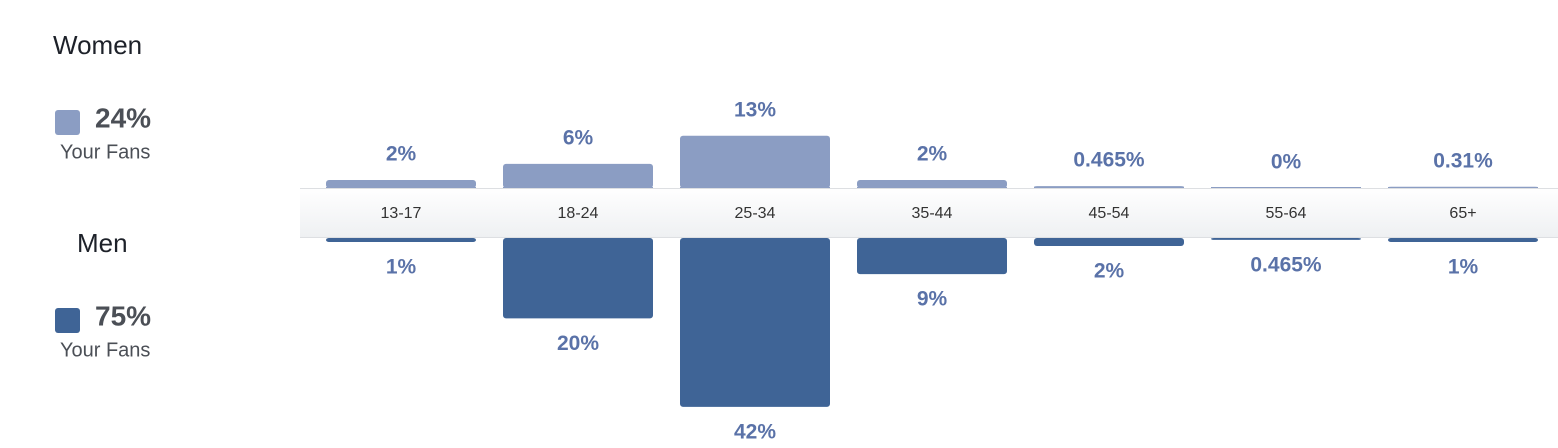  What do you see at coordinates (1286, 162) in the screenshot?
I see `value-label: 0%` at bounding box center [1286, 162].